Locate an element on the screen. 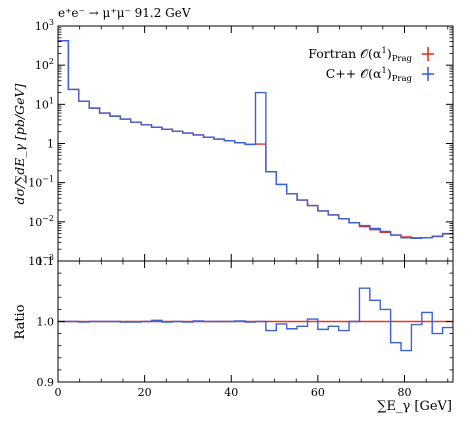 Image resolution: width=467 pixels, height=421 pixels. chart-title: e⁺e⁻ → μ⁺μ⁻ 91.2 GeV is located at coordinates (124, 13).